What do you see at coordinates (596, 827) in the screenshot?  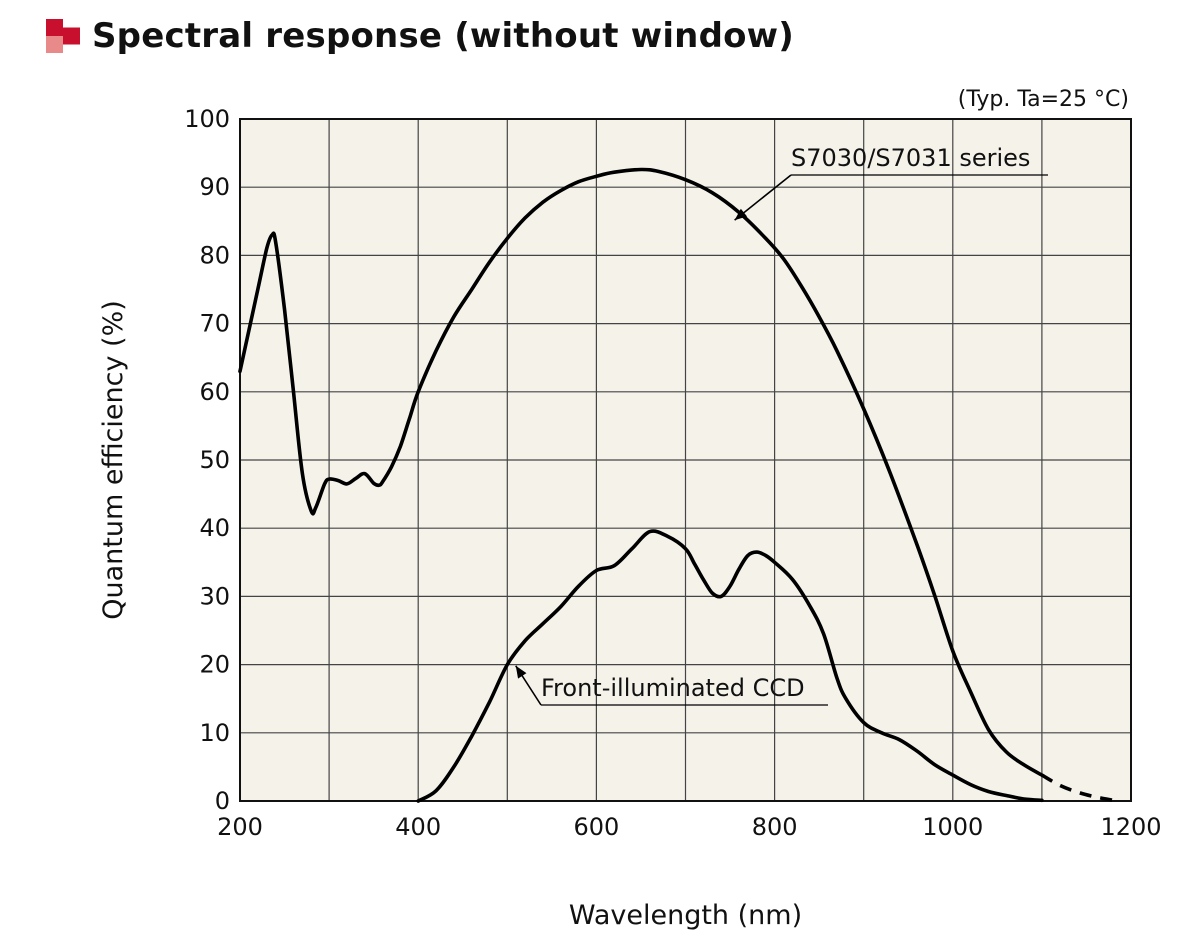 I see `x-tick-label: 600` at bounding box center [596, 827].